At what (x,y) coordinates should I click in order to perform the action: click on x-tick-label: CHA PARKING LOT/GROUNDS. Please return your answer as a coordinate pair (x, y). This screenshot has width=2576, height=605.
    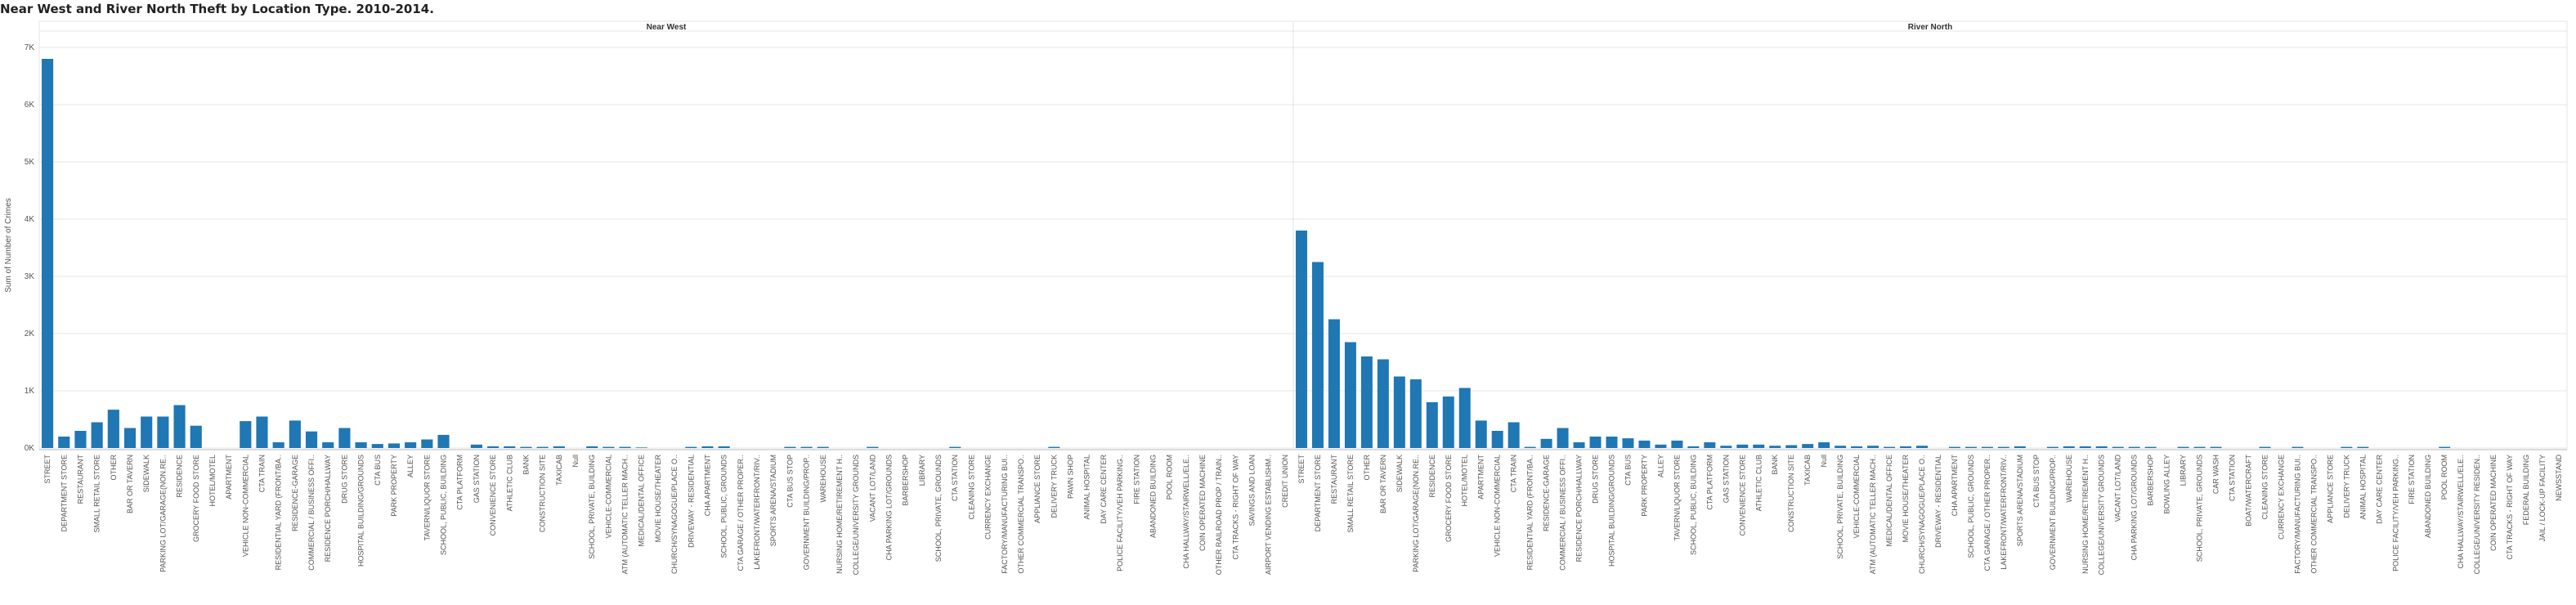
    Looking at the image, I should click on (2134, 507).